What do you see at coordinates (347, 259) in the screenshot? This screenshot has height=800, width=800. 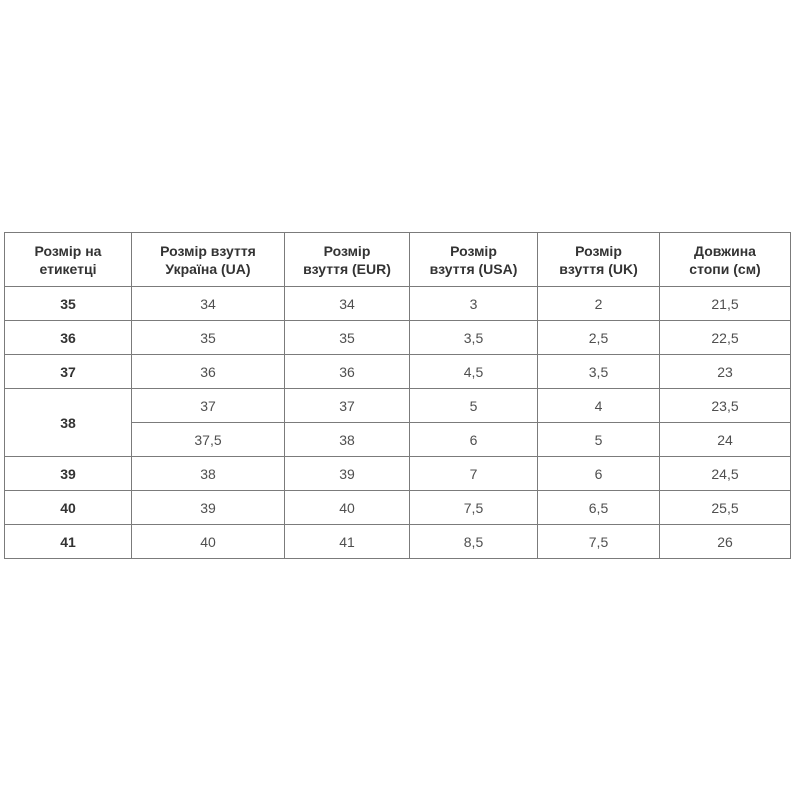 I see `column-header: Розмір взуття (EUR)` at bounding box center [347, 259].